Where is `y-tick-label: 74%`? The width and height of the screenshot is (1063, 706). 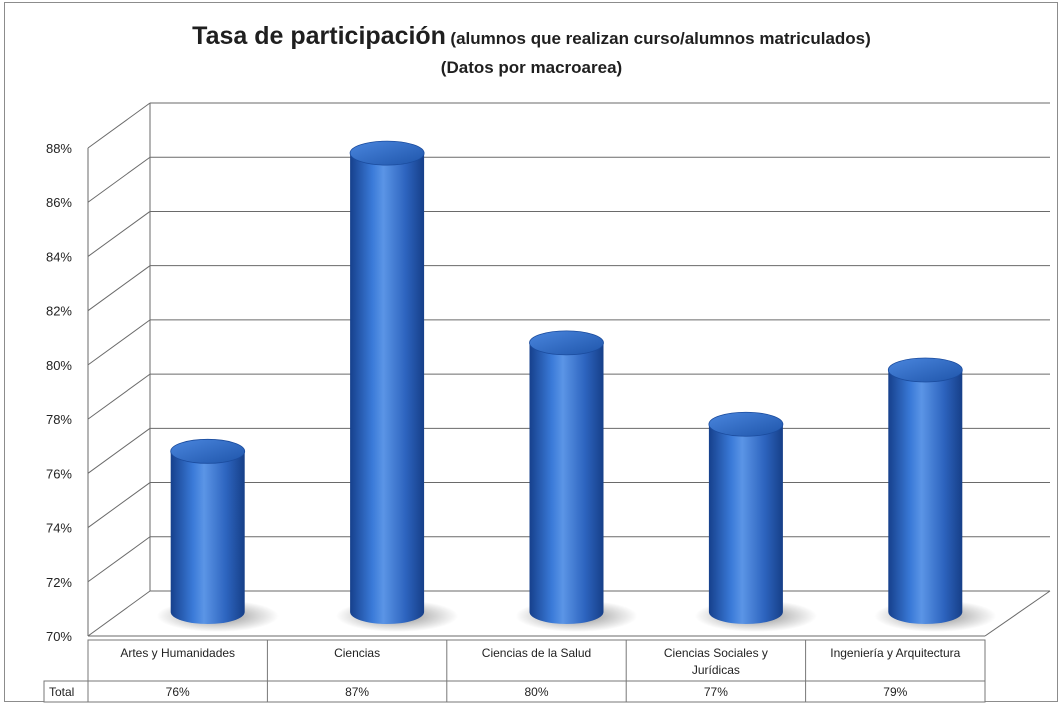
y-tick-label: 74% is located at coordinates (59, 528).